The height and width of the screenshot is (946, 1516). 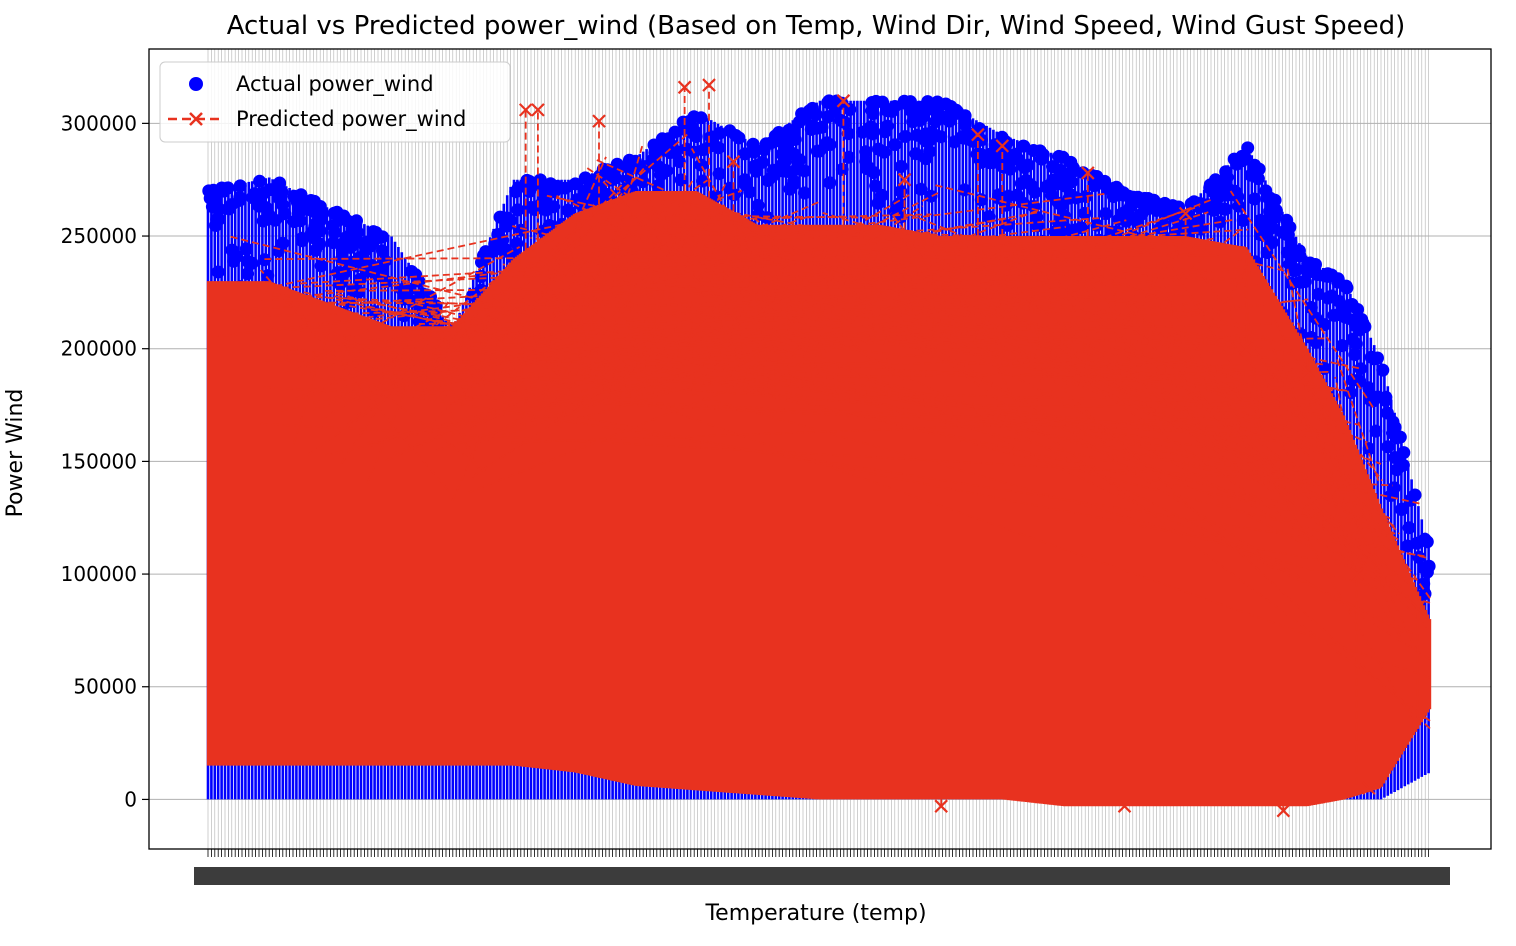 What do you see at coordinates (351, 119) in the screenshot?
I see `legend-label-predicted: Predicted power_wind` at bounding box center [351, 119].